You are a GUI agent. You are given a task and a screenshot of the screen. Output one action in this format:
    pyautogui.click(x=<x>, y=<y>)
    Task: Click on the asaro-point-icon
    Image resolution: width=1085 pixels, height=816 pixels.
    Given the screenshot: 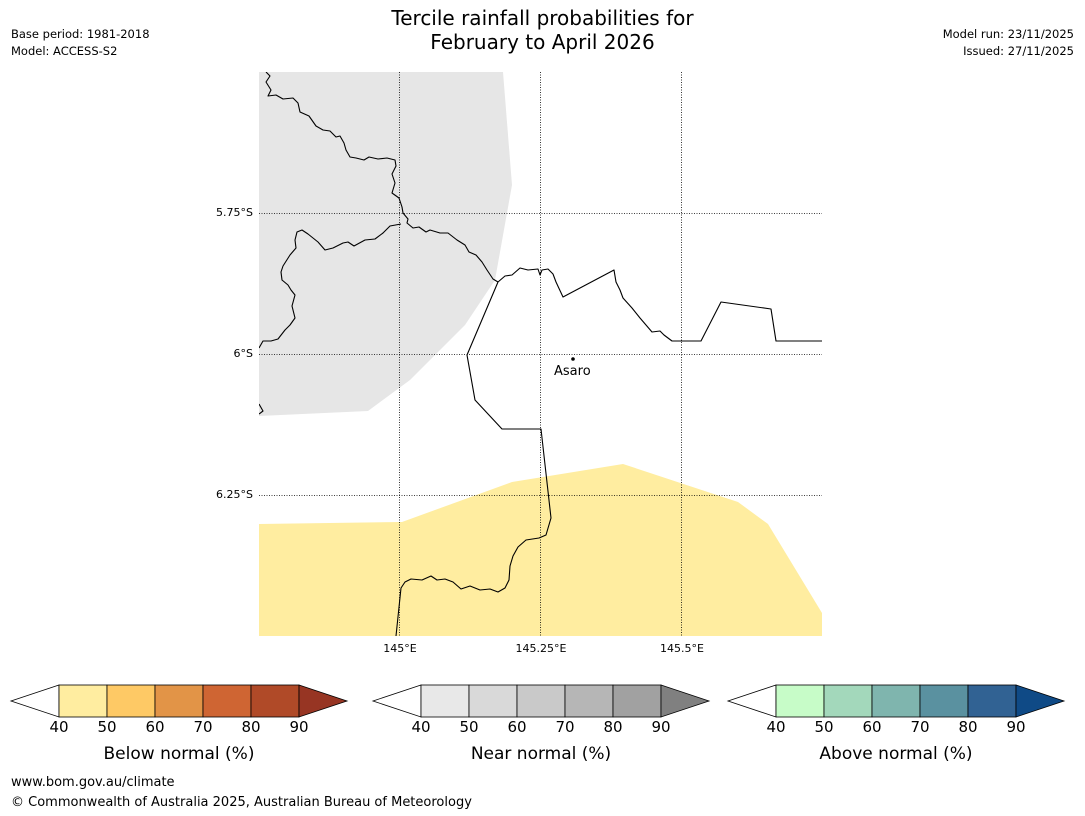 What is the action you would take?
    pyautogui.click(x=573, y=359)
    